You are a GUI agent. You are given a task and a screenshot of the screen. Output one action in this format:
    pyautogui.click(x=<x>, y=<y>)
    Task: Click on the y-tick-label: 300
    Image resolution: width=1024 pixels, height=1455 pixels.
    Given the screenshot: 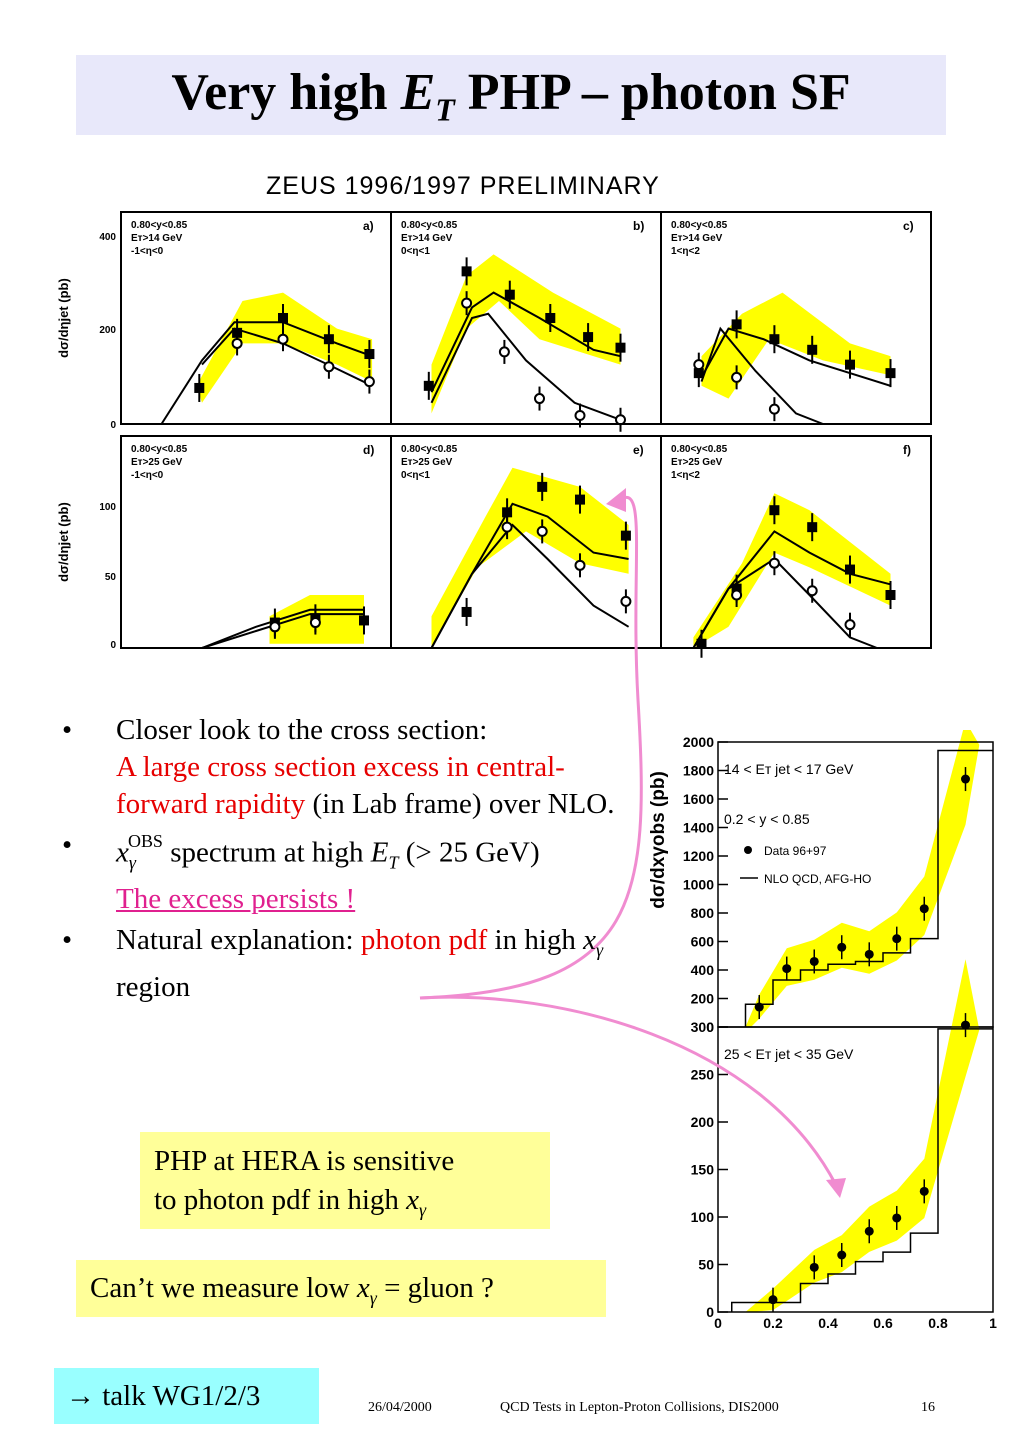 What is the action you would take?
    pyautogui.click(x=703, y=1027)
    